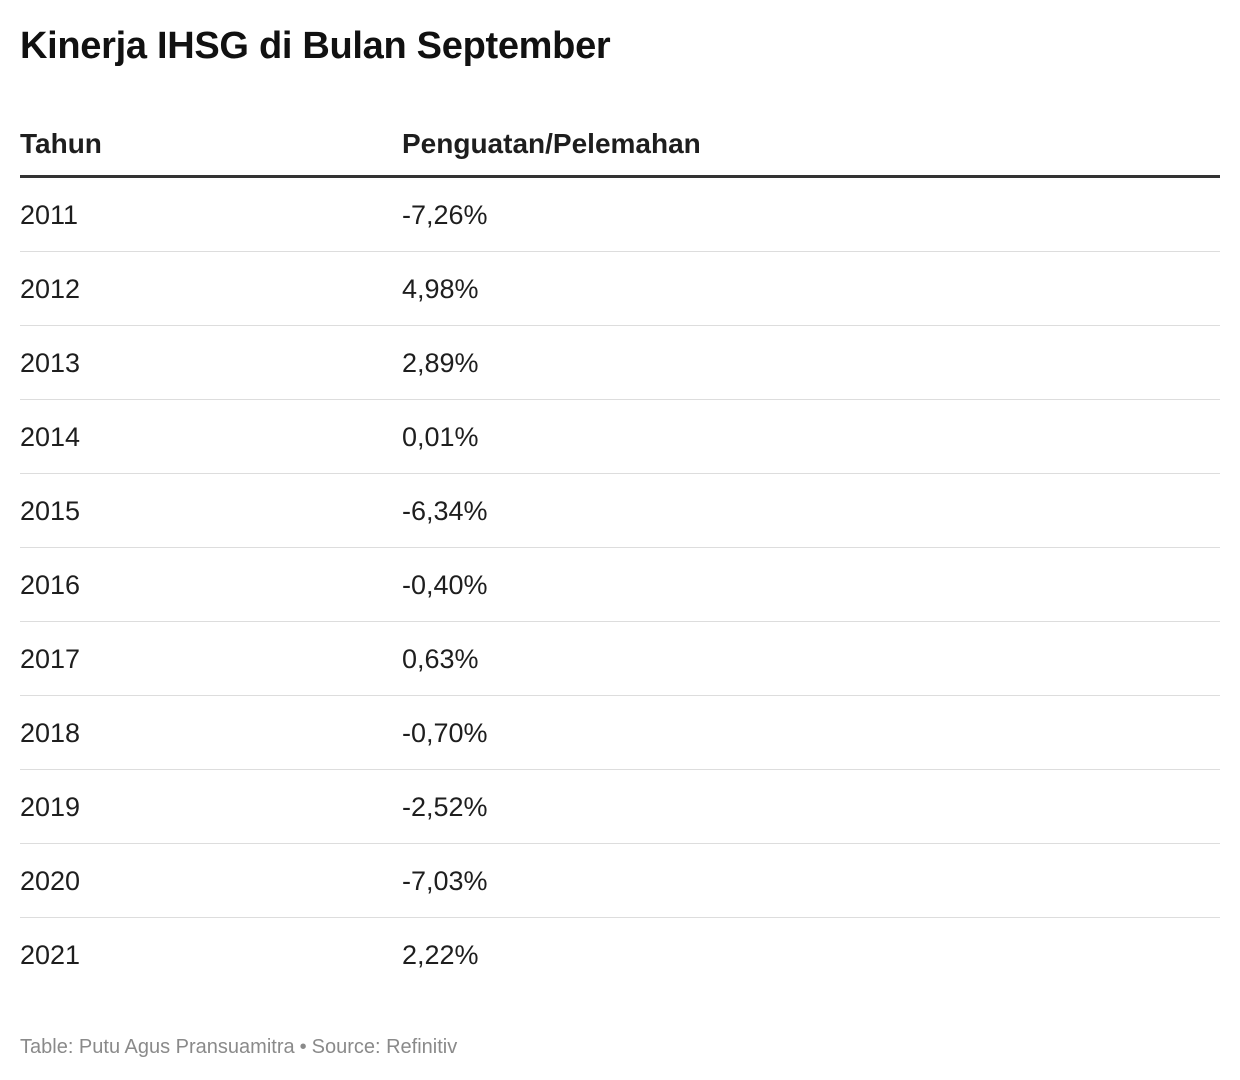  What do you see at coordinates (620, 807) in the screenshot?
I see `table-row: 2019 -2,52%` at bounding box center [620, 807].